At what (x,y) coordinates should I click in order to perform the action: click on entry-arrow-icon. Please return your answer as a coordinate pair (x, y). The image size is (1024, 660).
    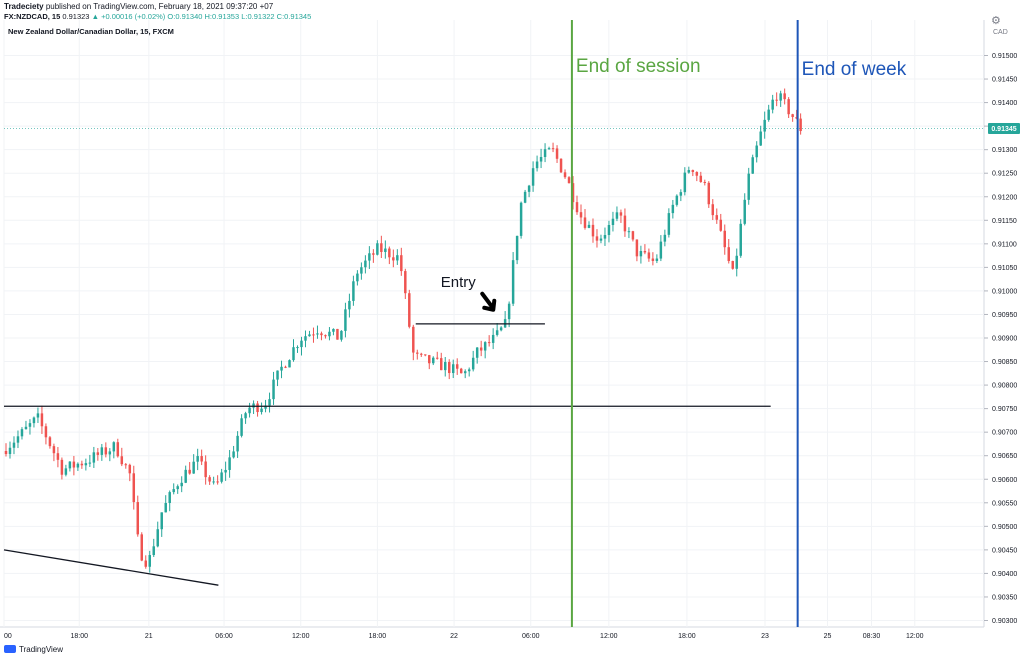
    Looking at the image, I should click on (487, 299).